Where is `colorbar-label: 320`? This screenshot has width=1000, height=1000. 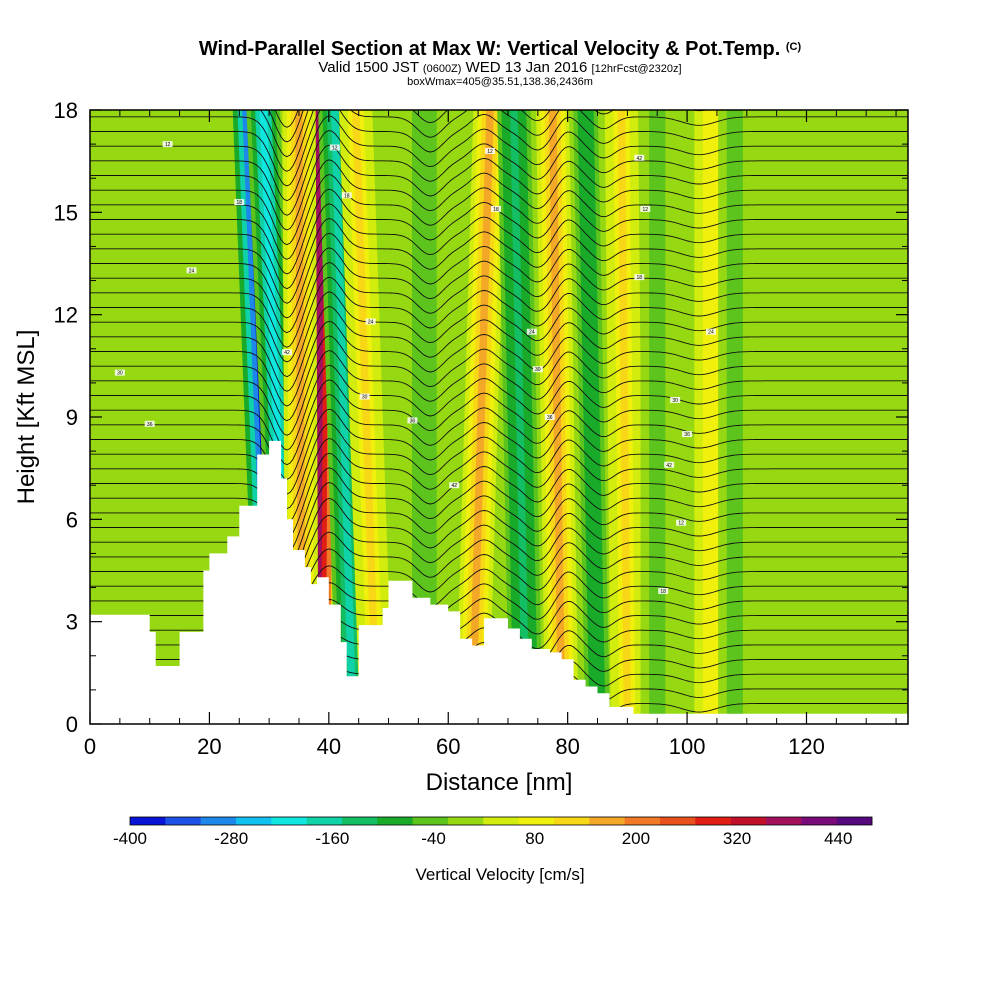 colorbar-label: 320 is located at coordinates (737, 838).